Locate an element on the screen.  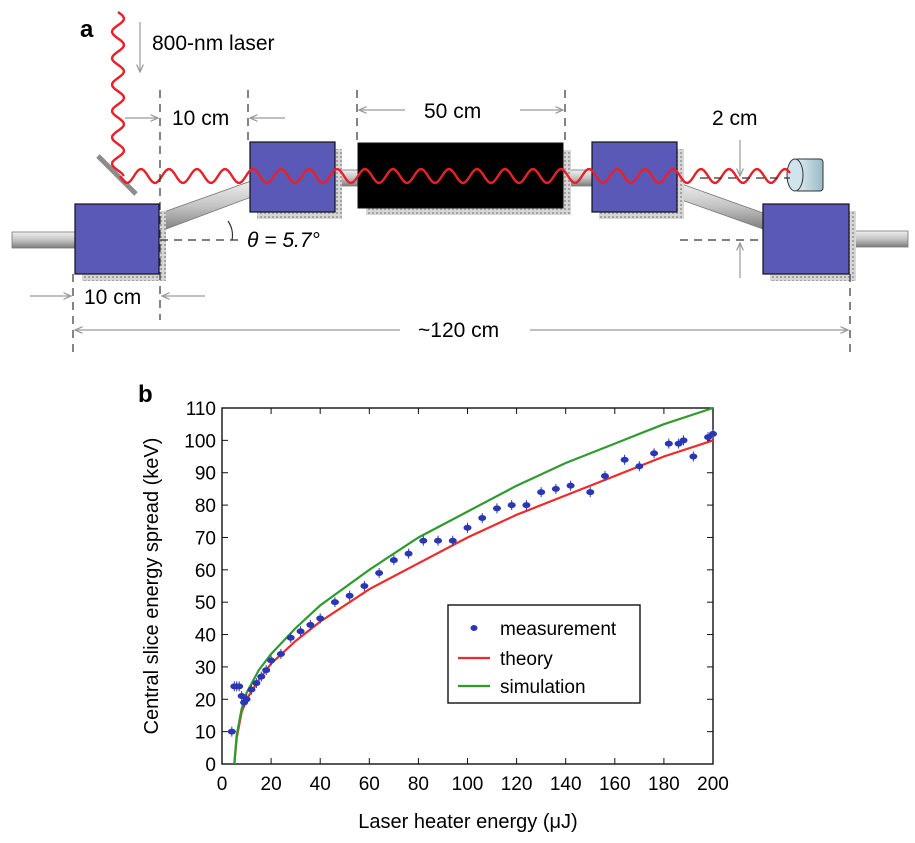
x-tick-label: 100 is located at coordinates (468, 784).